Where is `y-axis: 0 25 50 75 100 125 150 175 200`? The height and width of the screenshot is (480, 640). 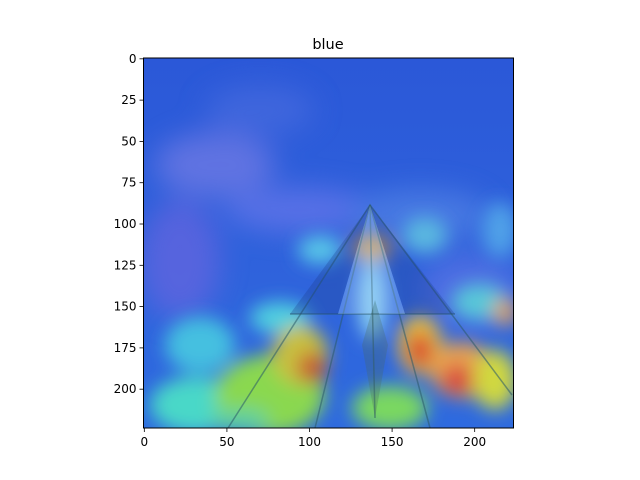
y-axis: 0 25 50 75 100 125 150 175 200 is located at coordinates (129, 224).